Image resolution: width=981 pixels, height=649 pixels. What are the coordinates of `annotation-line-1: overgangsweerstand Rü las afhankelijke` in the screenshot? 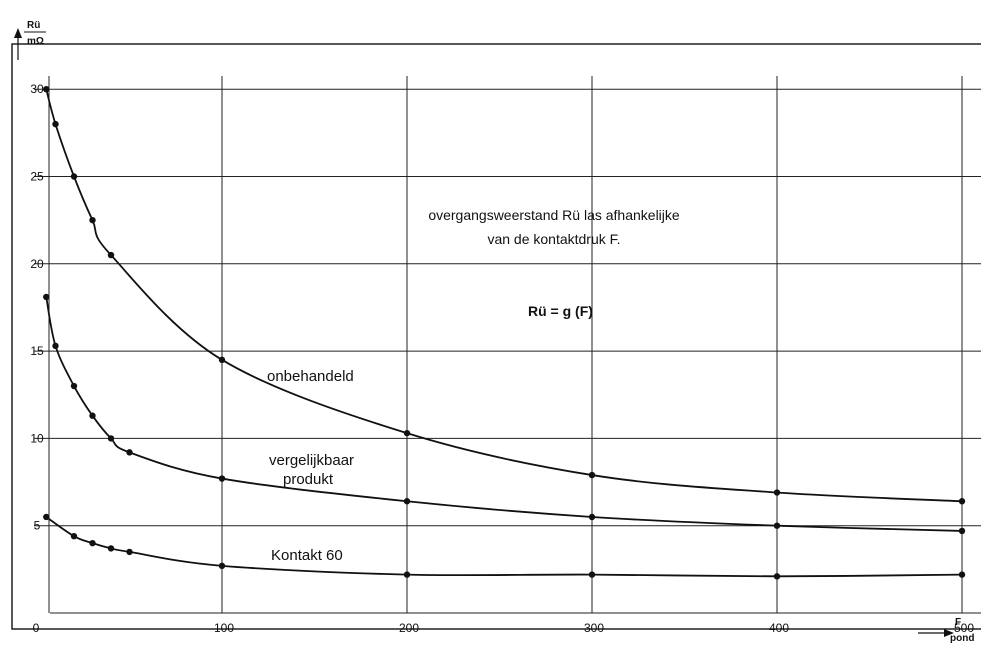 It's located at (554, 215).